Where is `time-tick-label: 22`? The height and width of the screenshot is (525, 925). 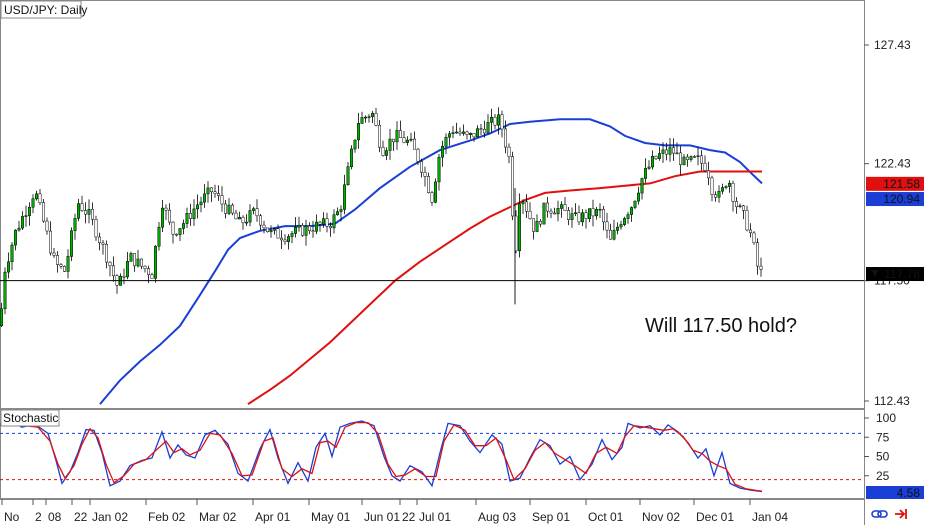
time-tick-label: 22 is located at coordinates (81, 517).